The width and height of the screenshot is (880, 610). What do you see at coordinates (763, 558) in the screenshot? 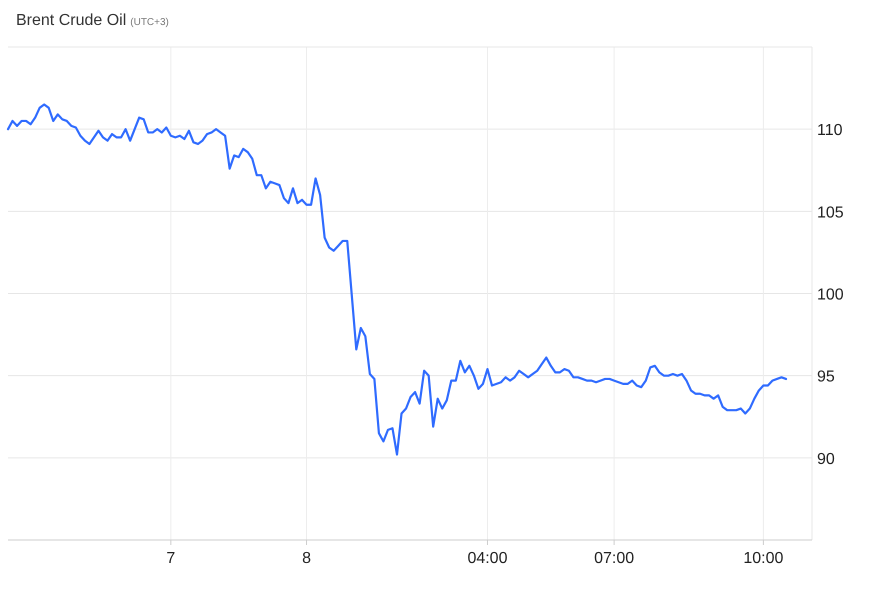
I see `x-tick-label: 10:00` at bounding box center [763, 558].